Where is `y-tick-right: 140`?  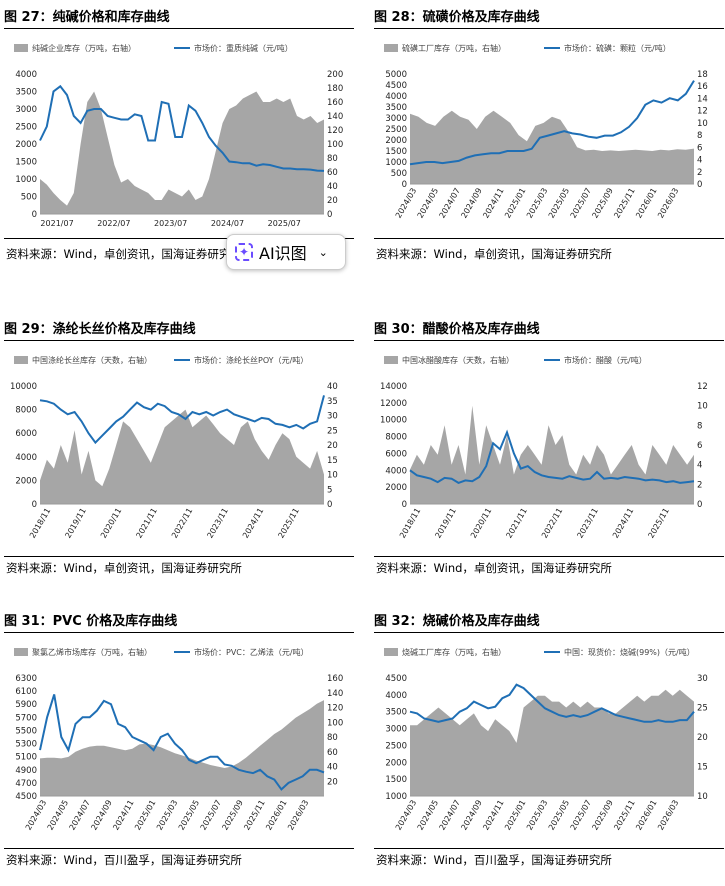 y-tick-right: 140 is located at coordinates (335, 694).